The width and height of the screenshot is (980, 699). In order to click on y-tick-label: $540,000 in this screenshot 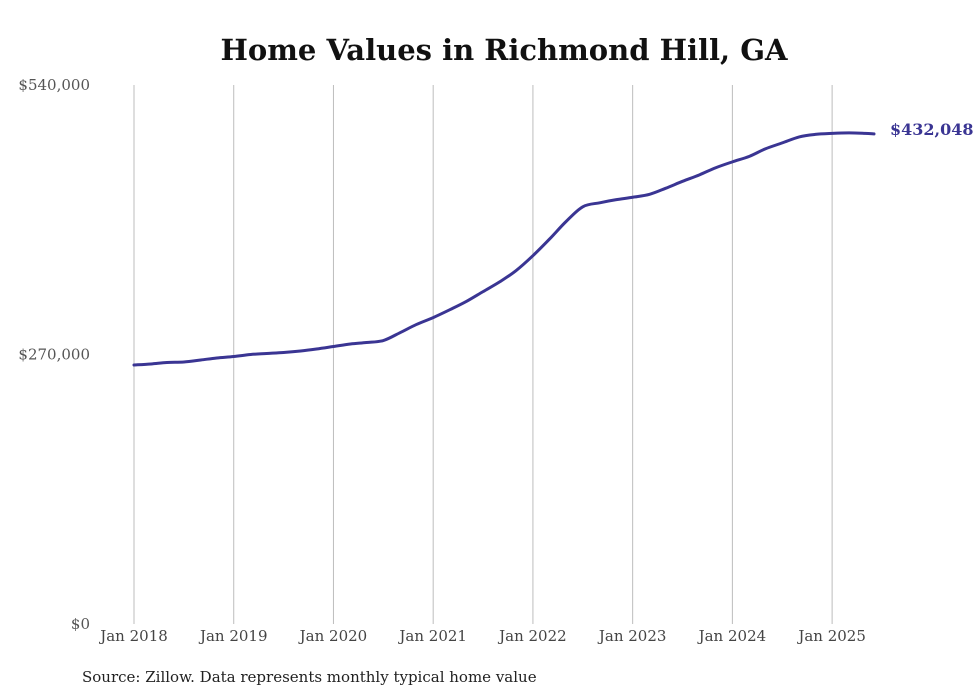, I will do `click(54, 85)`.